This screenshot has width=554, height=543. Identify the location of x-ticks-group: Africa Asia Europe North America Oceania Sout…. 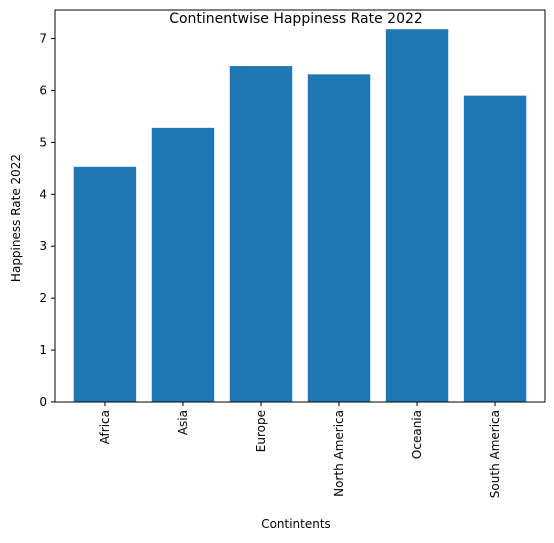
(300, 450).